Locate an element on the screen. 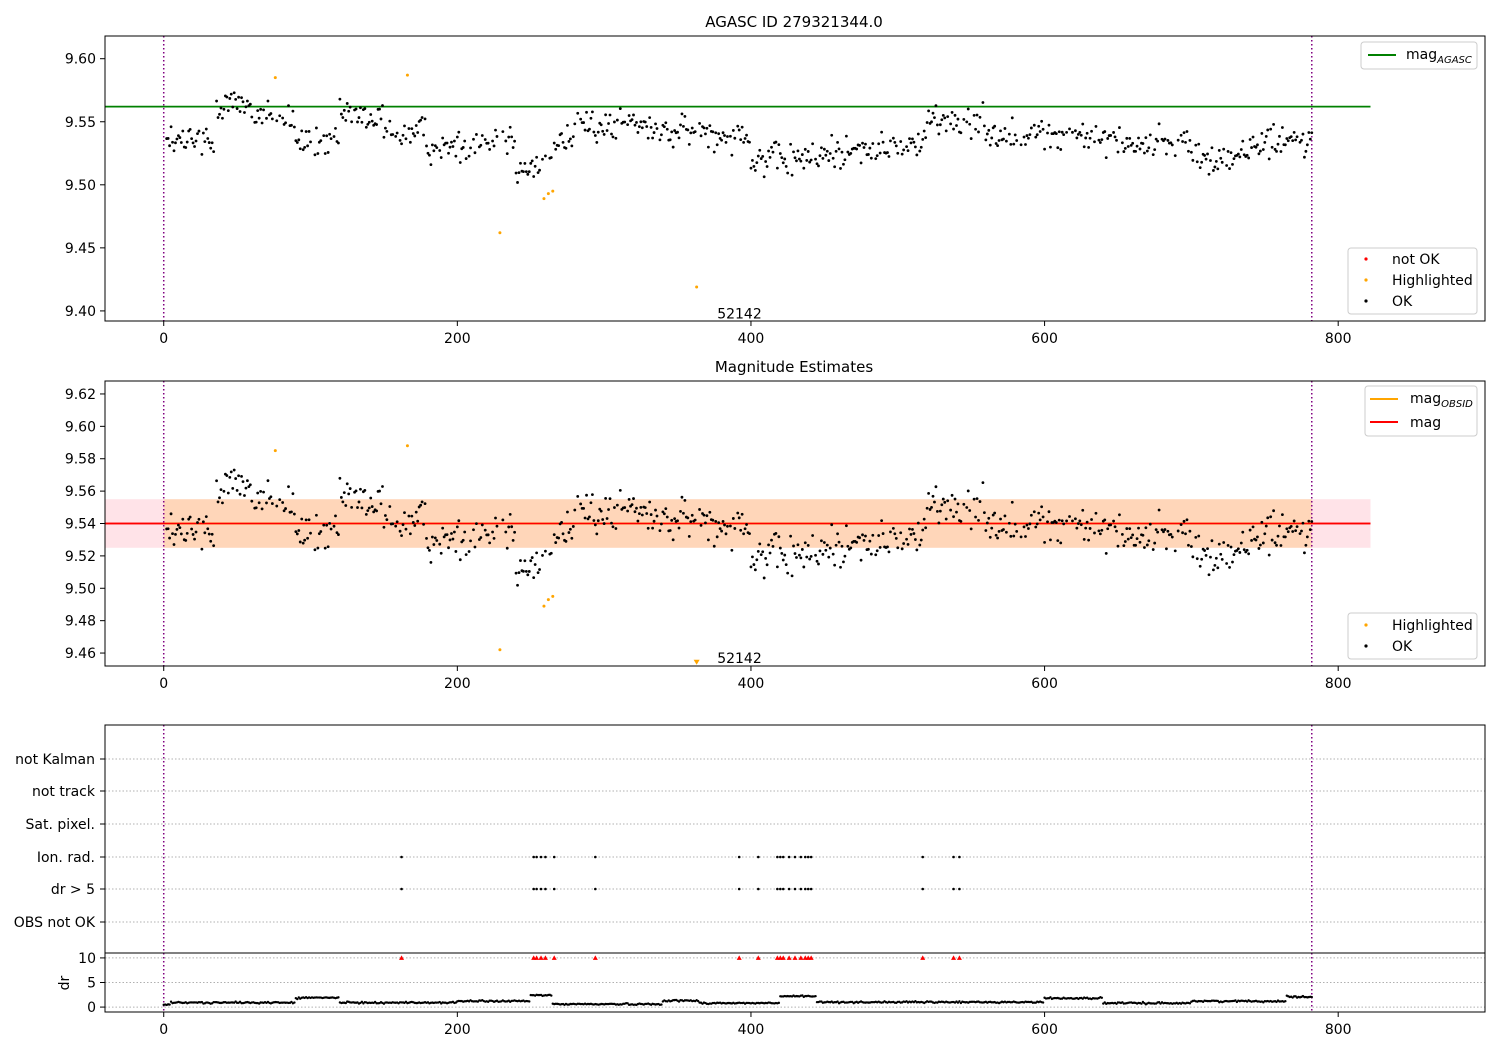  dr-capped-marker is located at coordinates (402, 957).